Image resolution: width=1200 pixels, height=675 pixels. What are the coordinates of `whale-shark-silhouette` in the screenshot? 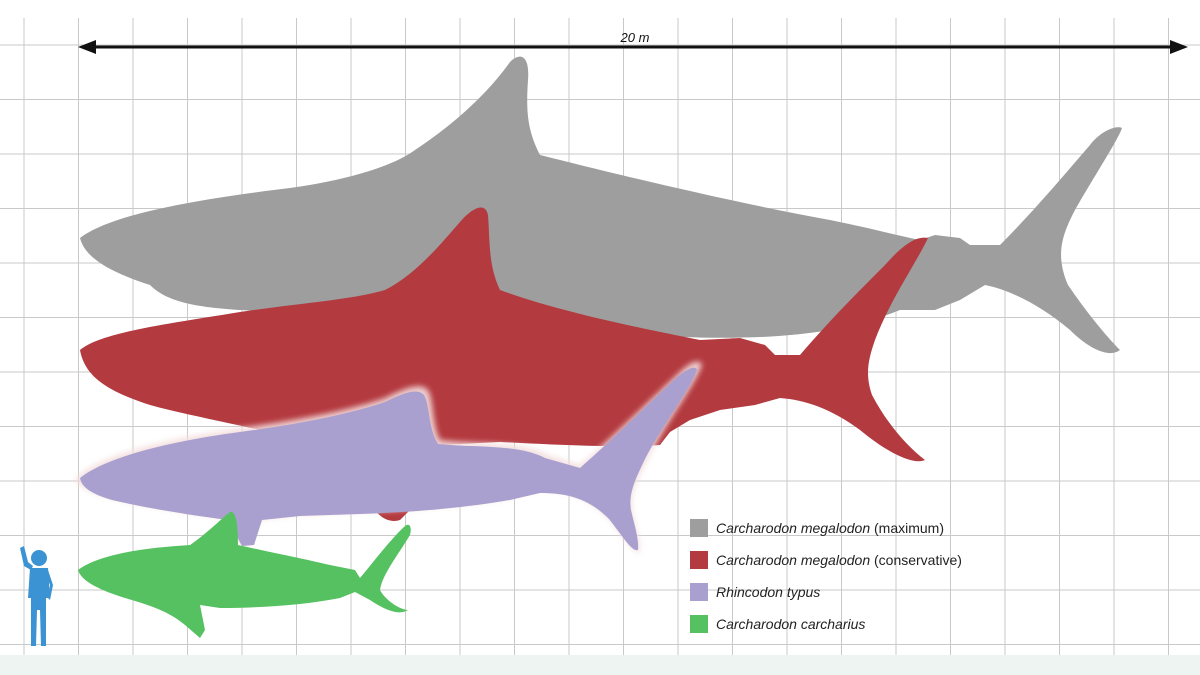 It's located at (388, 459).